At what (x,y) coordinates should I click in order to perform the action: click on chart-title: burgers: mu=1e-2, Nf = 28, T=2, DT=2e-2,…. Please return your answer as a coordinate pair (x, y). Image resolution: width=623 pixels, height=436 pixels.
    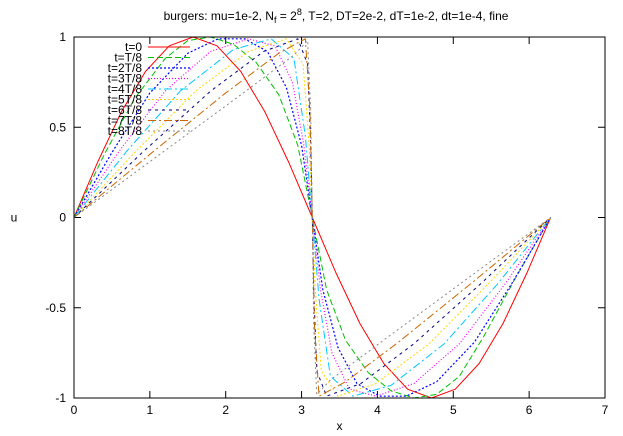
    Looking at the image, I should click on (336, 16).